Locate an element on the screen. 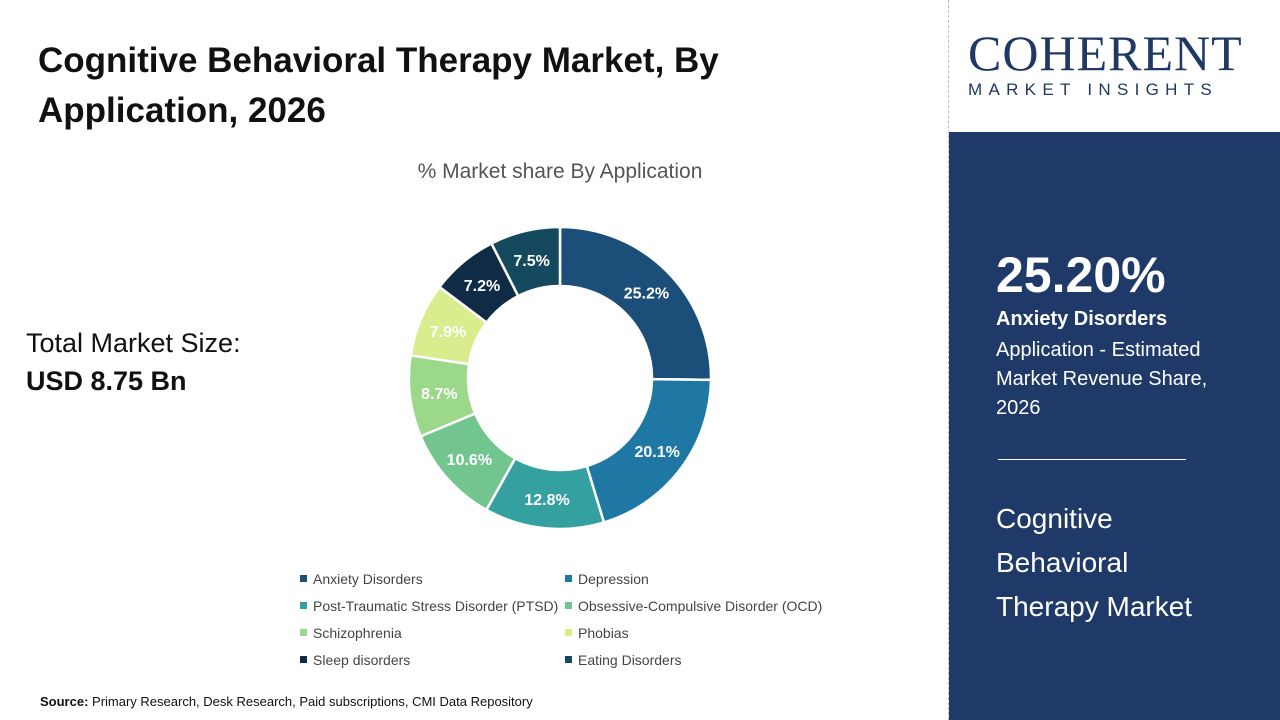 This screenshot has height=720, width=1280. legend-label: Eating Disorders is located at coordinates (630, 659).